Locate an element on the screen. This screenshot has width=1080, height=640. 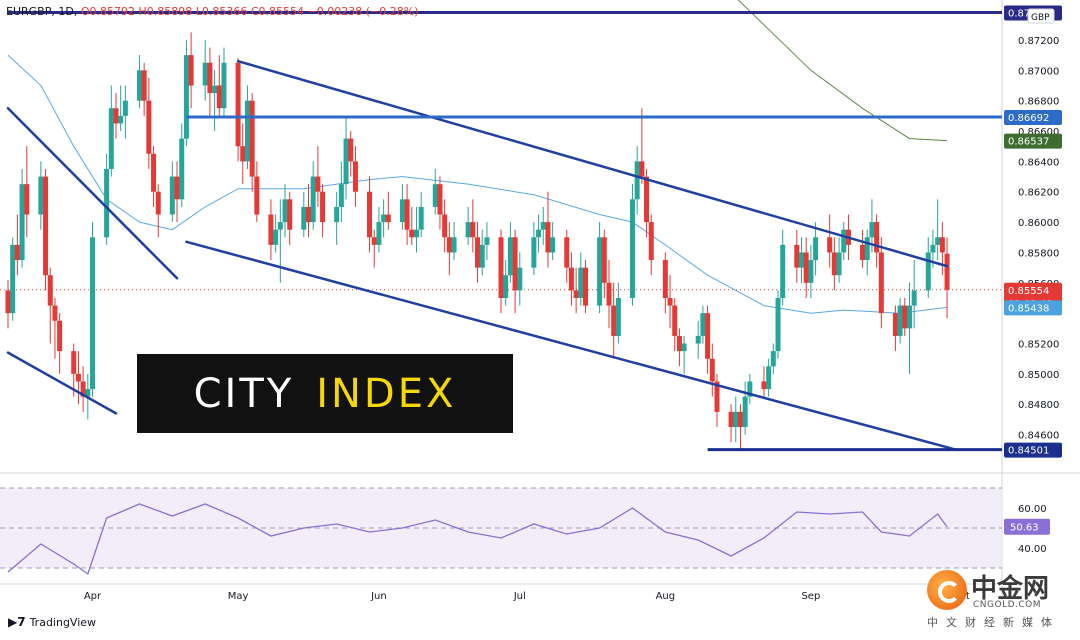
city-index-watermark: CITY INDEX is located at coordinates (325, 393).